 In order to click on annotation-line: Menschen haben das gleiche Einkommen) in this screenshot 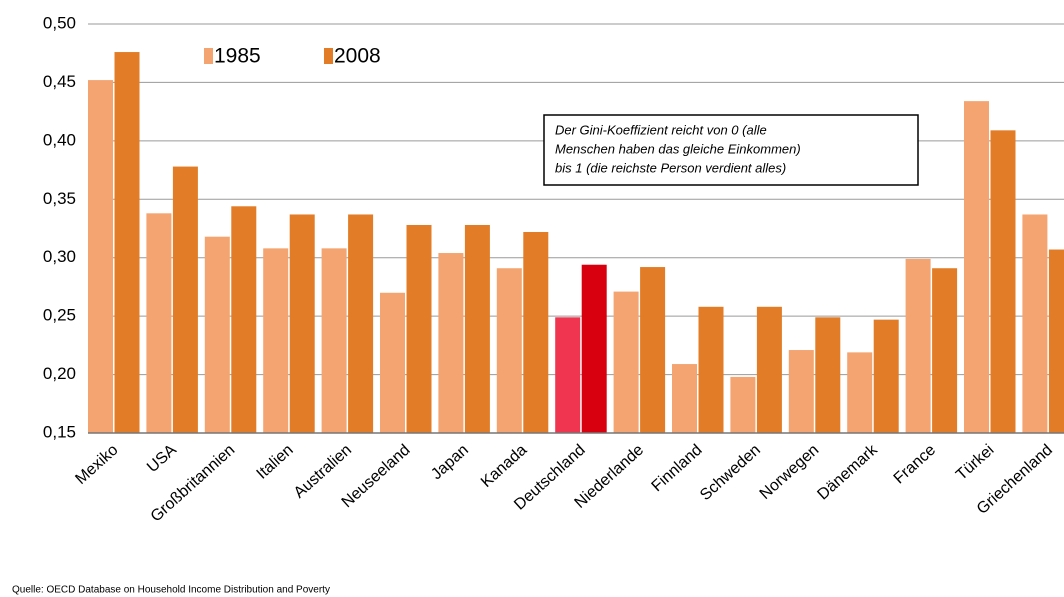, I will do `click(678, 148)`.